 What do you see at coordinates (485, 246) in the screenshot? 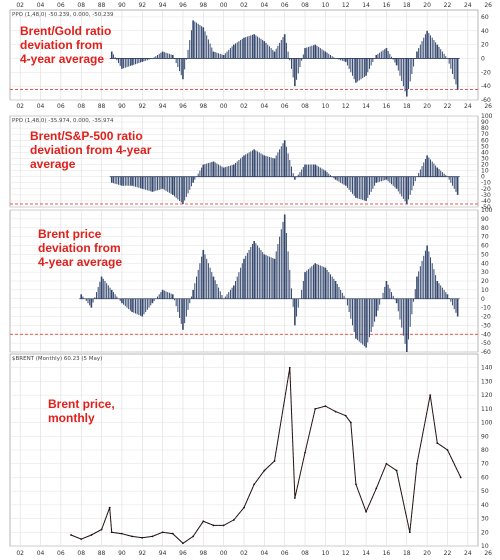
I see `y-tick-label: 60` at bounding box center [485, 246].